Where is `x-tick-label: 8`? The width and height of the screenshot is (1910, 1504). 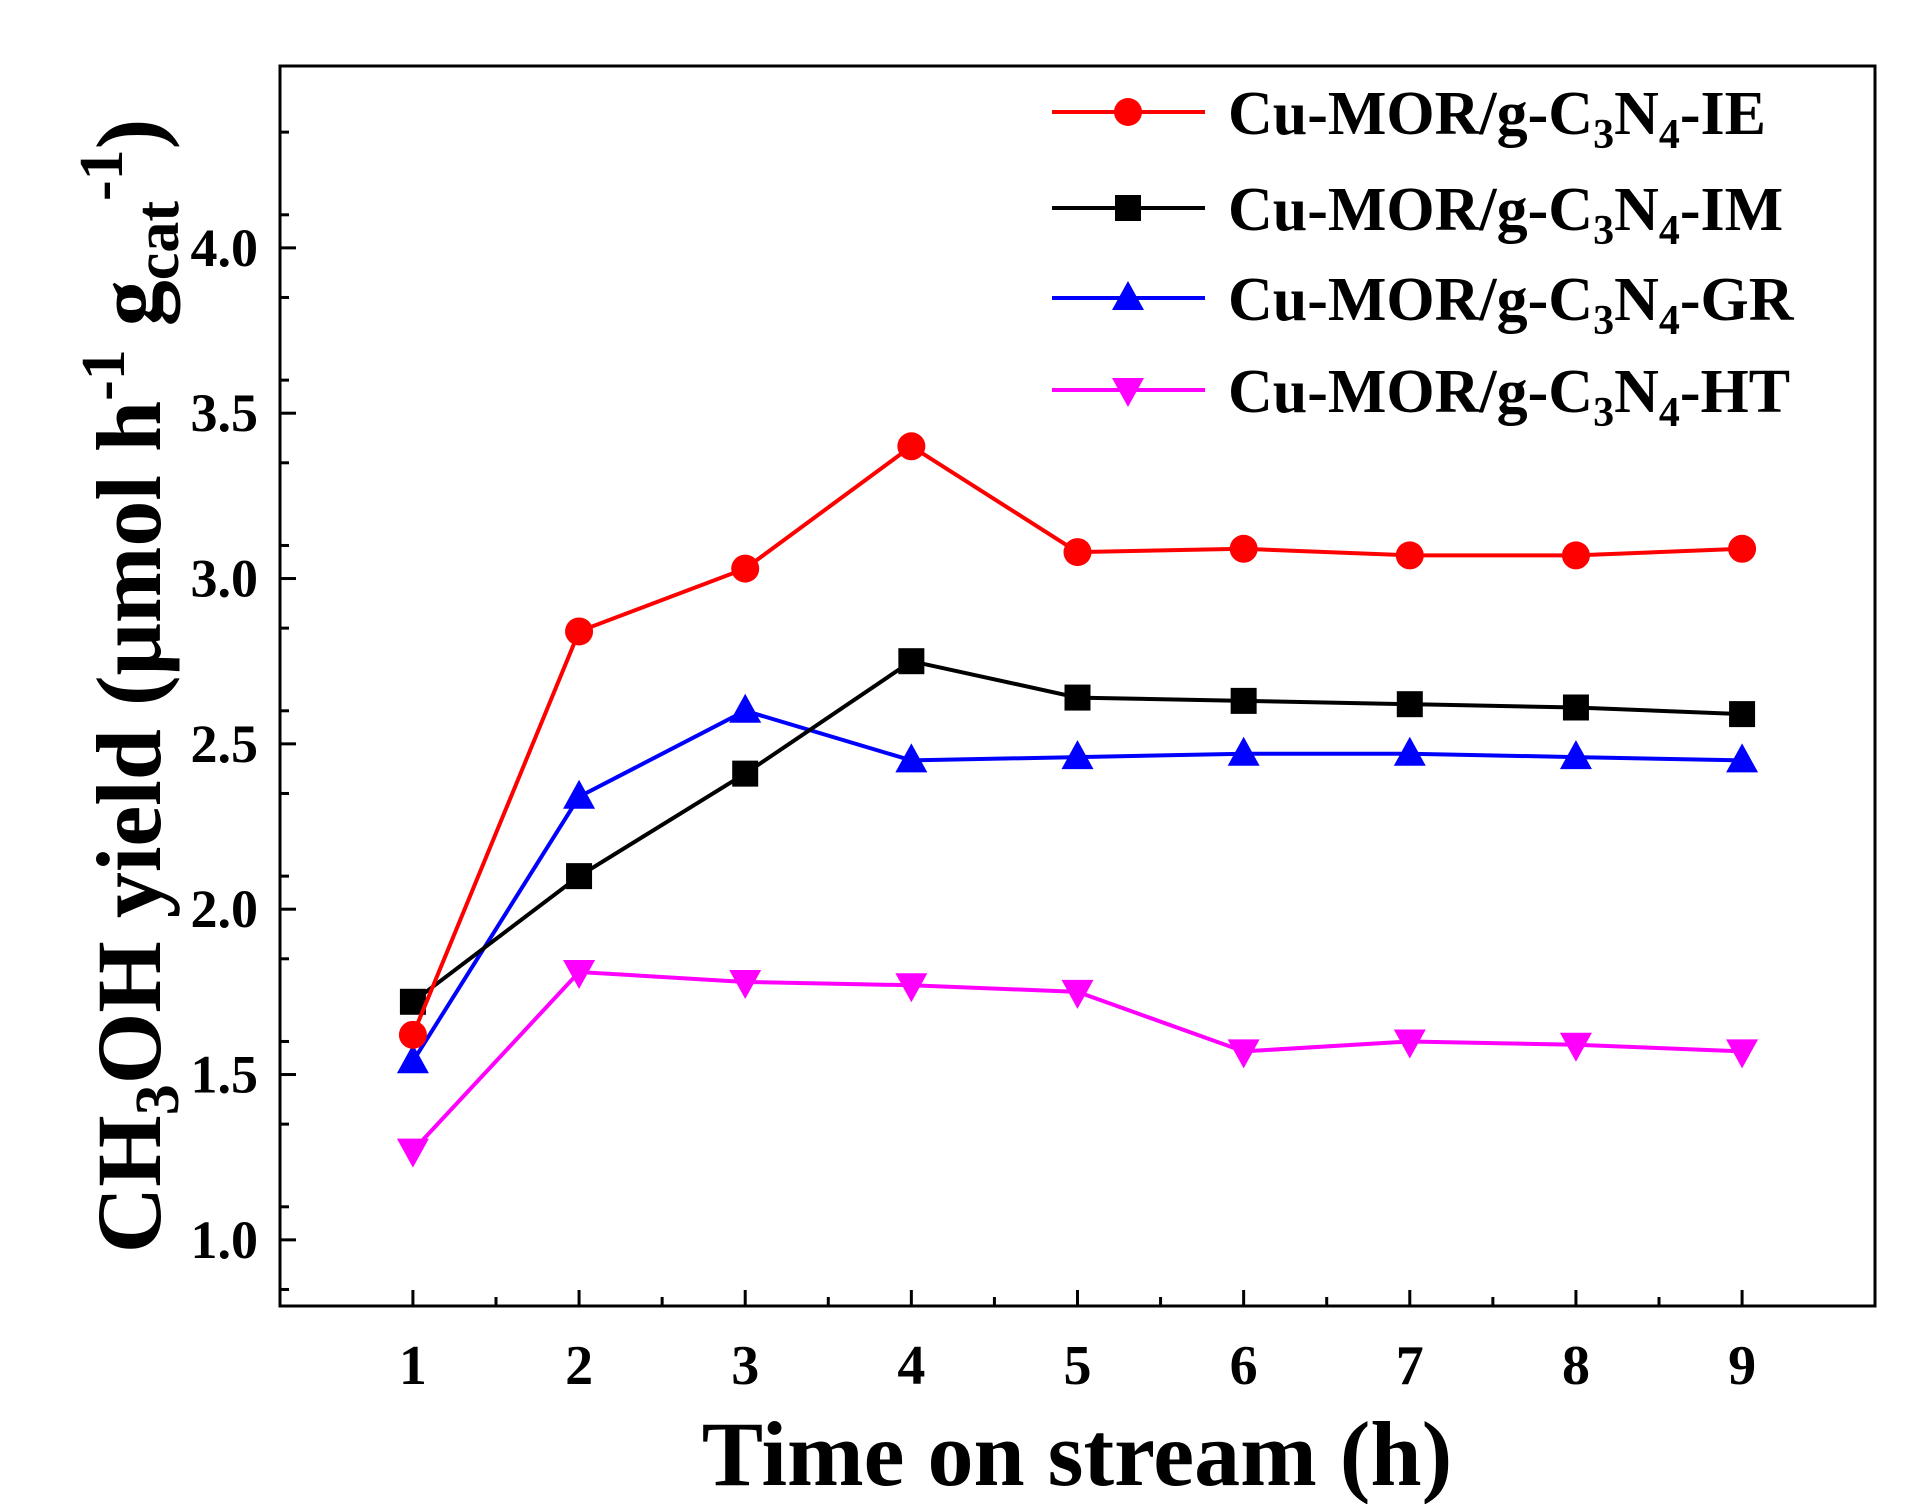
x-tick-label: 8 is located at coordinates (1576, 1366).